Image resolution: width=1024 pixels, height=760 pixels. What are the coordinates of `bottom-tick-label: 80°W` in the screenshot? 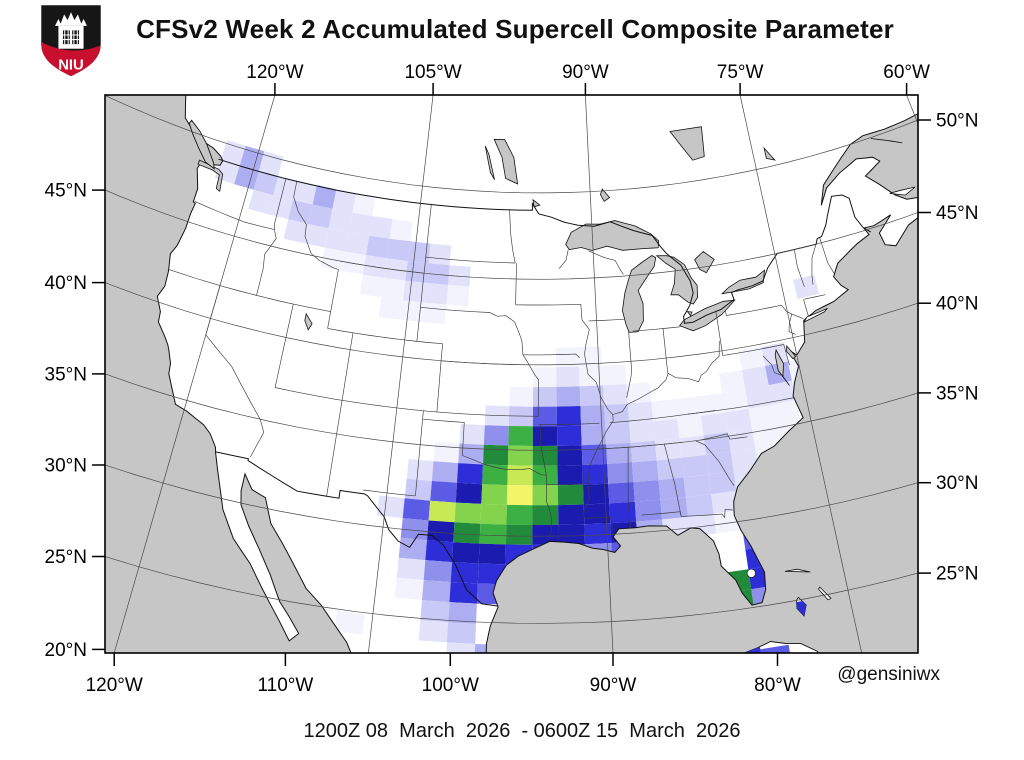 It's located at (777, 685).